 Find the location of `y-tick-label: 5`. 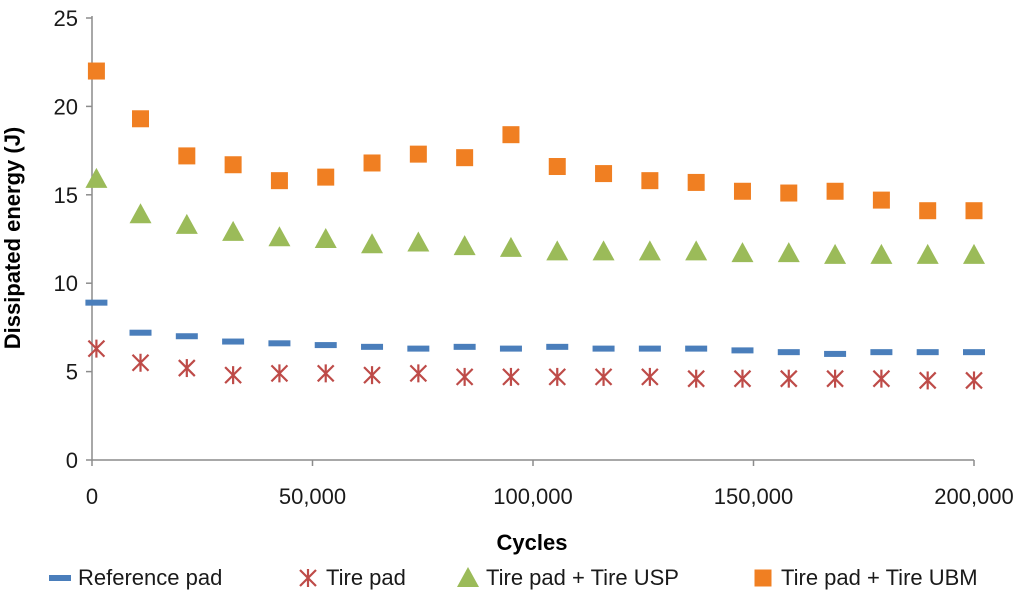

y-tick-label: 5 is located at coordinates (72, 372).